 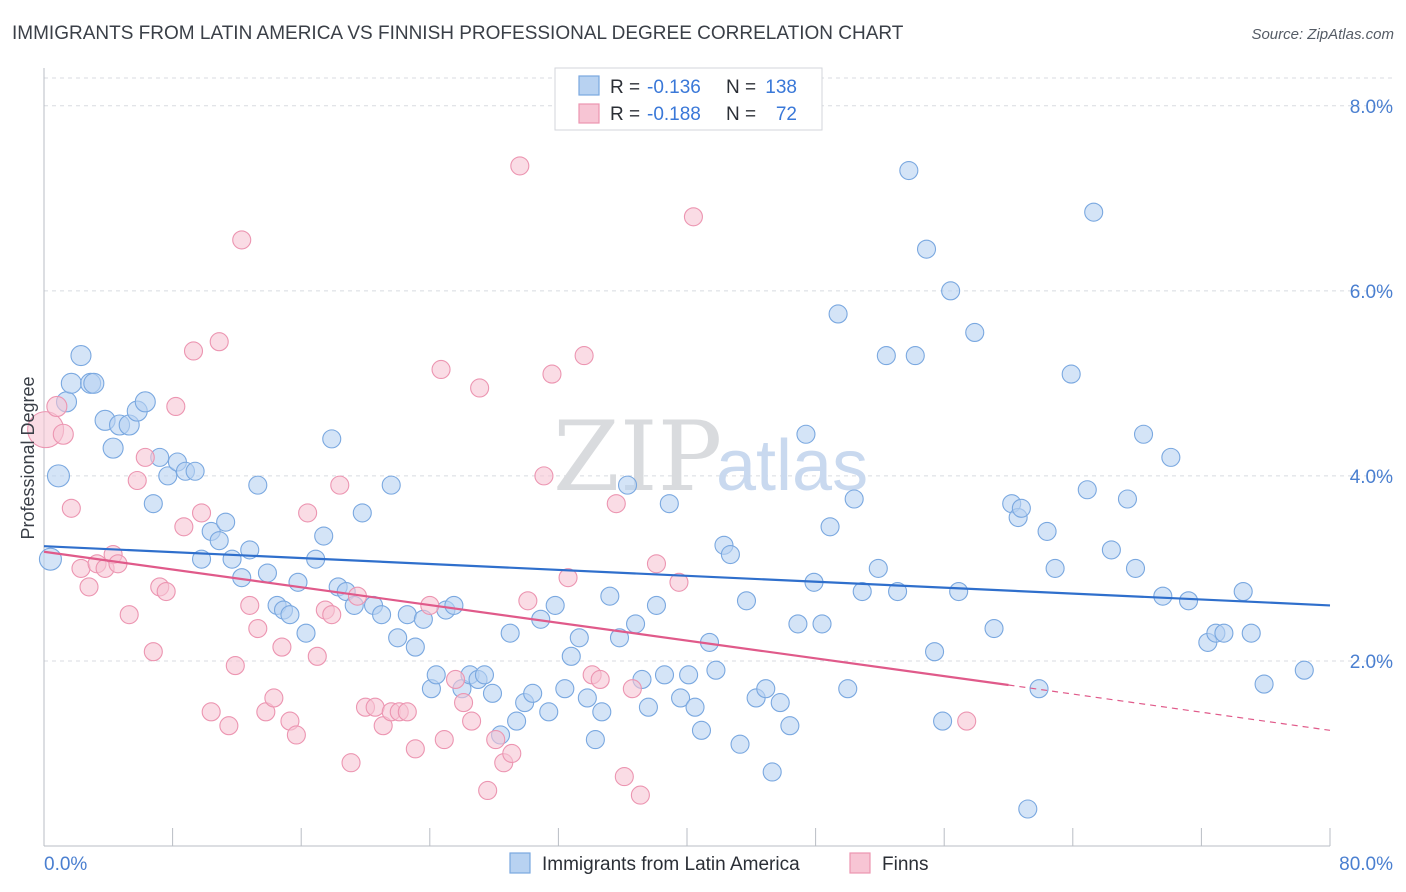 What do you see at coordinates (589, 85) in the screenshot?
I see `legend-swatch-blue` at bounding box center [589, 85].